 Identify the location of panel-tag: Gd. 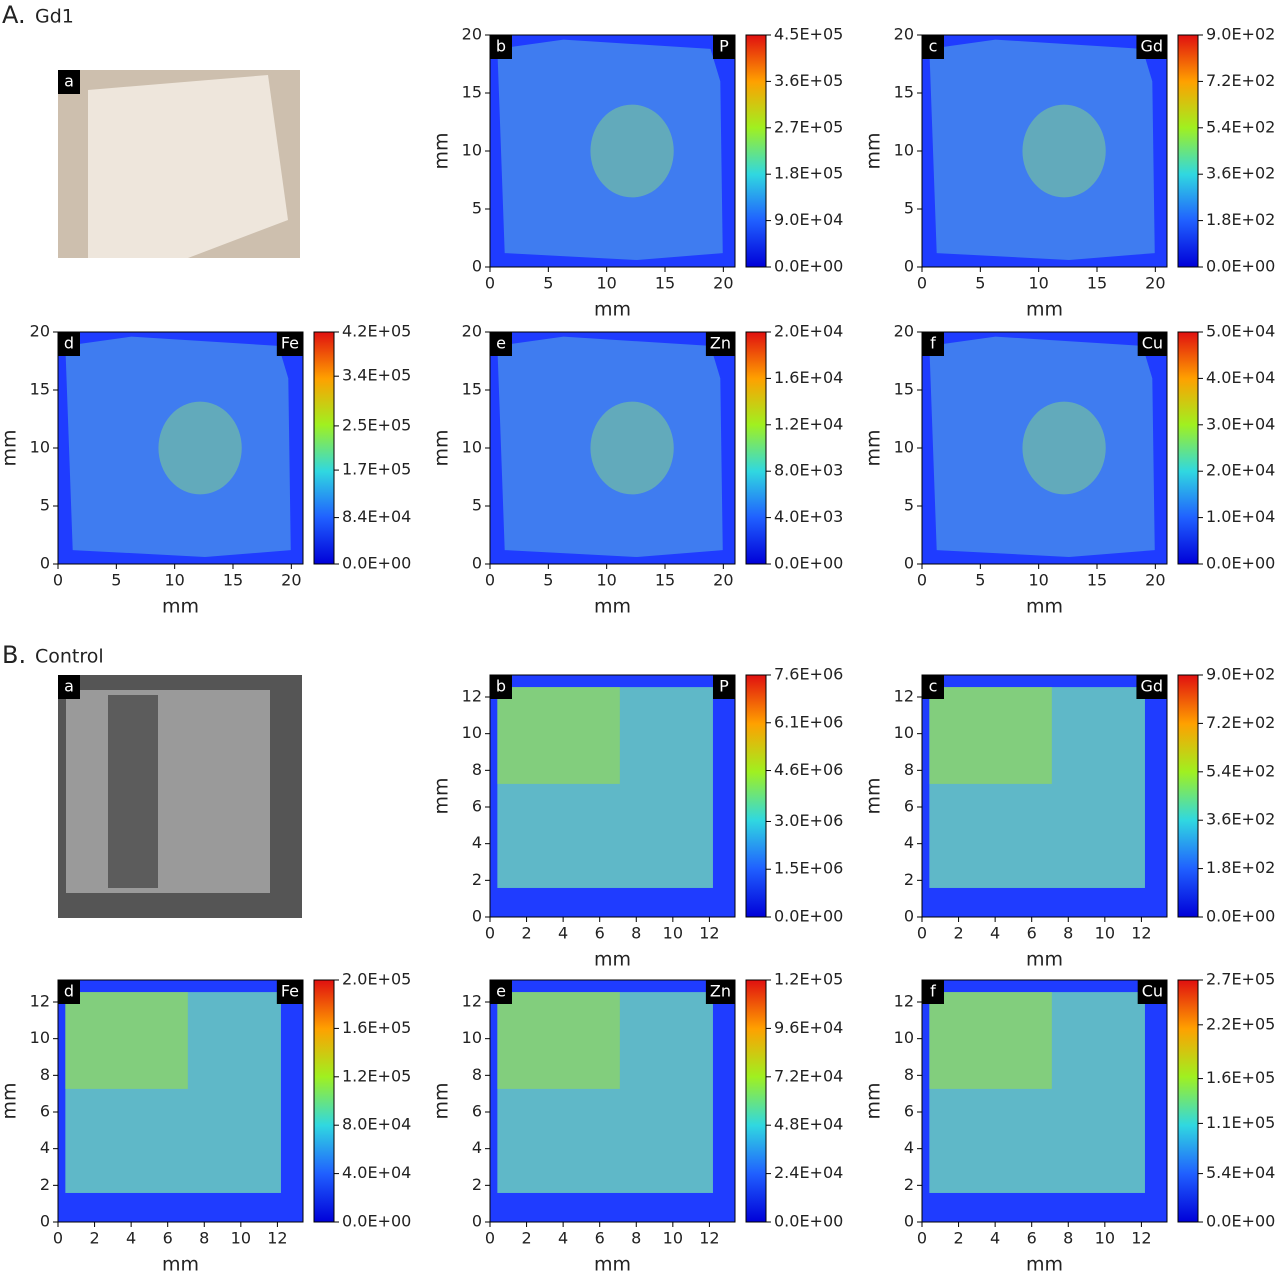
(1151, 686).